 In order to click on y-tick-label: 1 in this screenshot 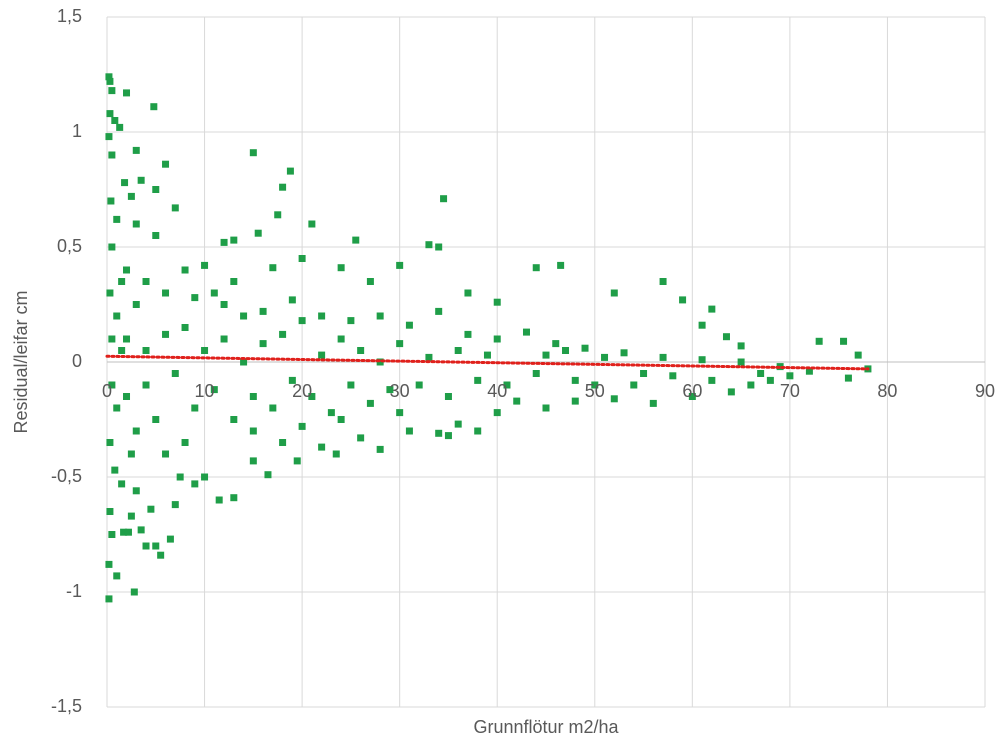, I will do `click(77, 131)`.